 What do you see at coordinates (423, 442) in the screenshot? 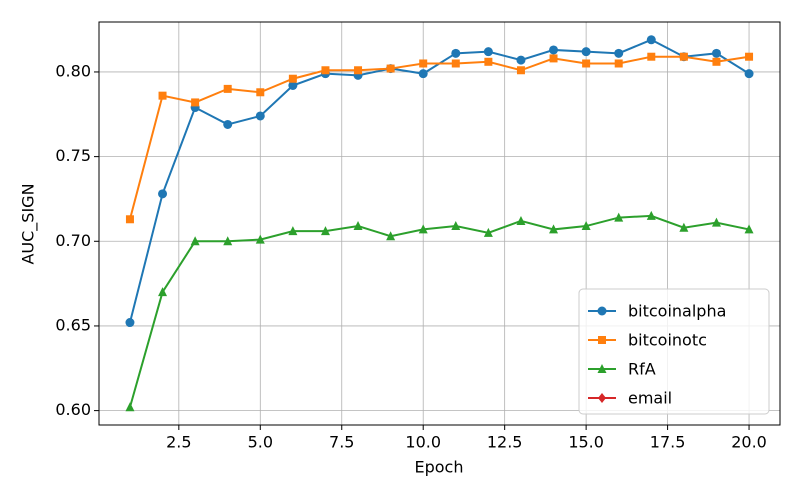
I see `x-tick-label: 10.0` at bounding box center [423, 442].